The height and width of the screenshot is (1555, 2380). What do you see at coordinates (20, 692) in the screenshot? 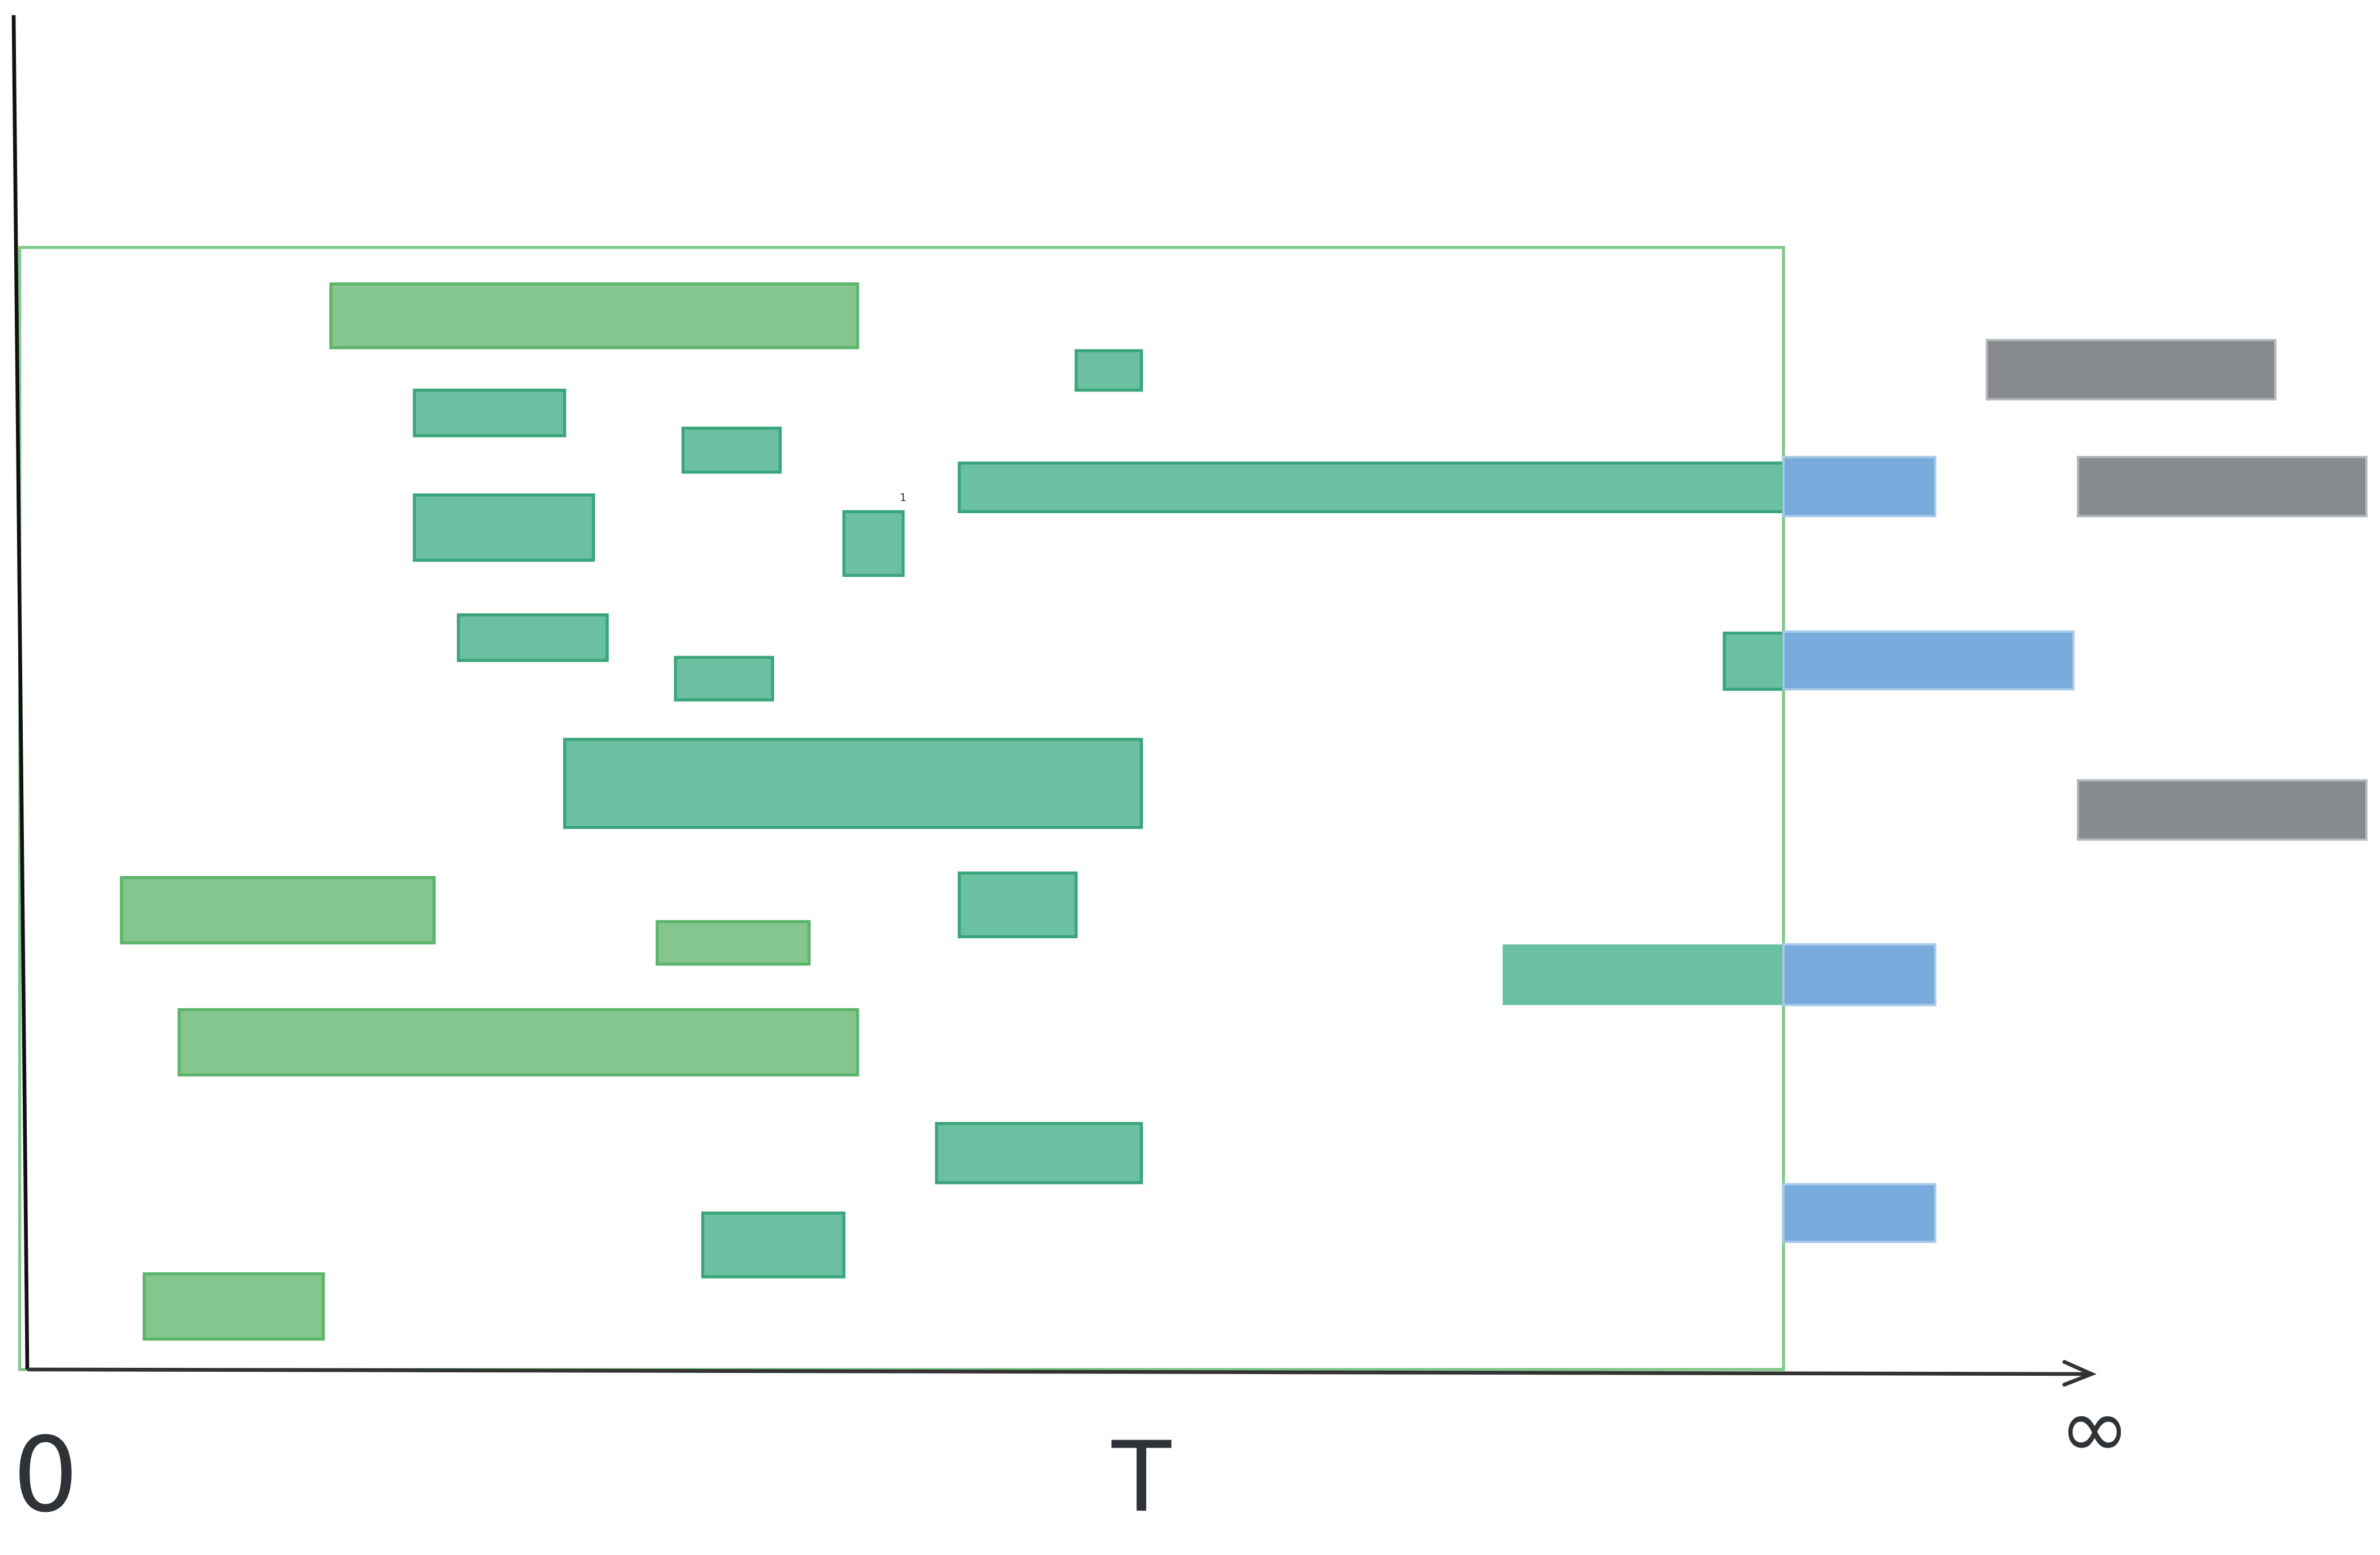
I see `y-axis` at bounding box center [20, 692].